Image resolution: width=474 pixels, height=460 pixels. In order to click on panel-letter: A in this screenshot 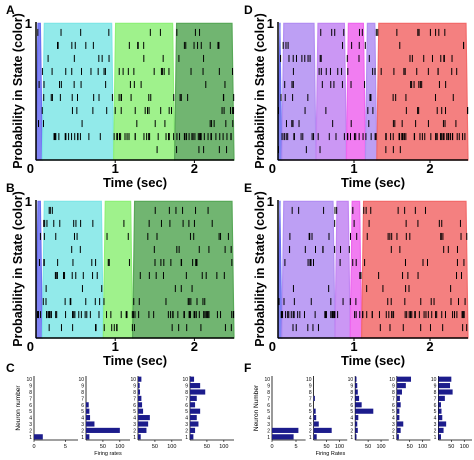, I will do `click(10, 10)`.